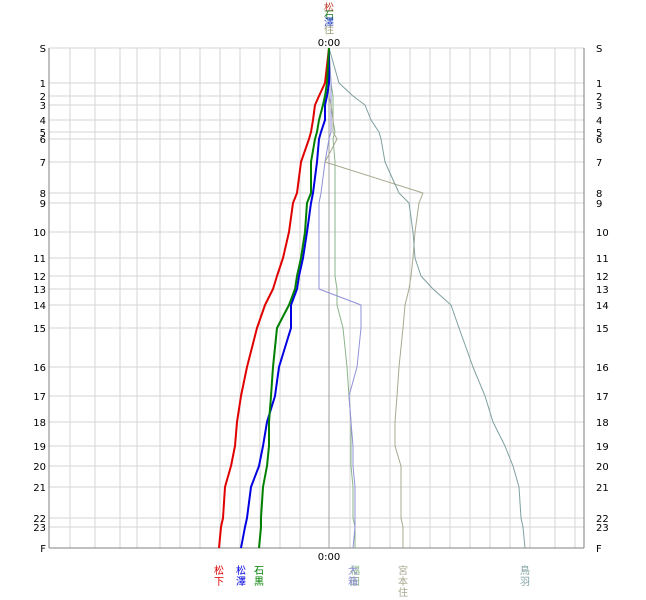  Describe the element at coordinates (599, 204) in the screenshot. I see `y-tick-label-right: 9` at that location.